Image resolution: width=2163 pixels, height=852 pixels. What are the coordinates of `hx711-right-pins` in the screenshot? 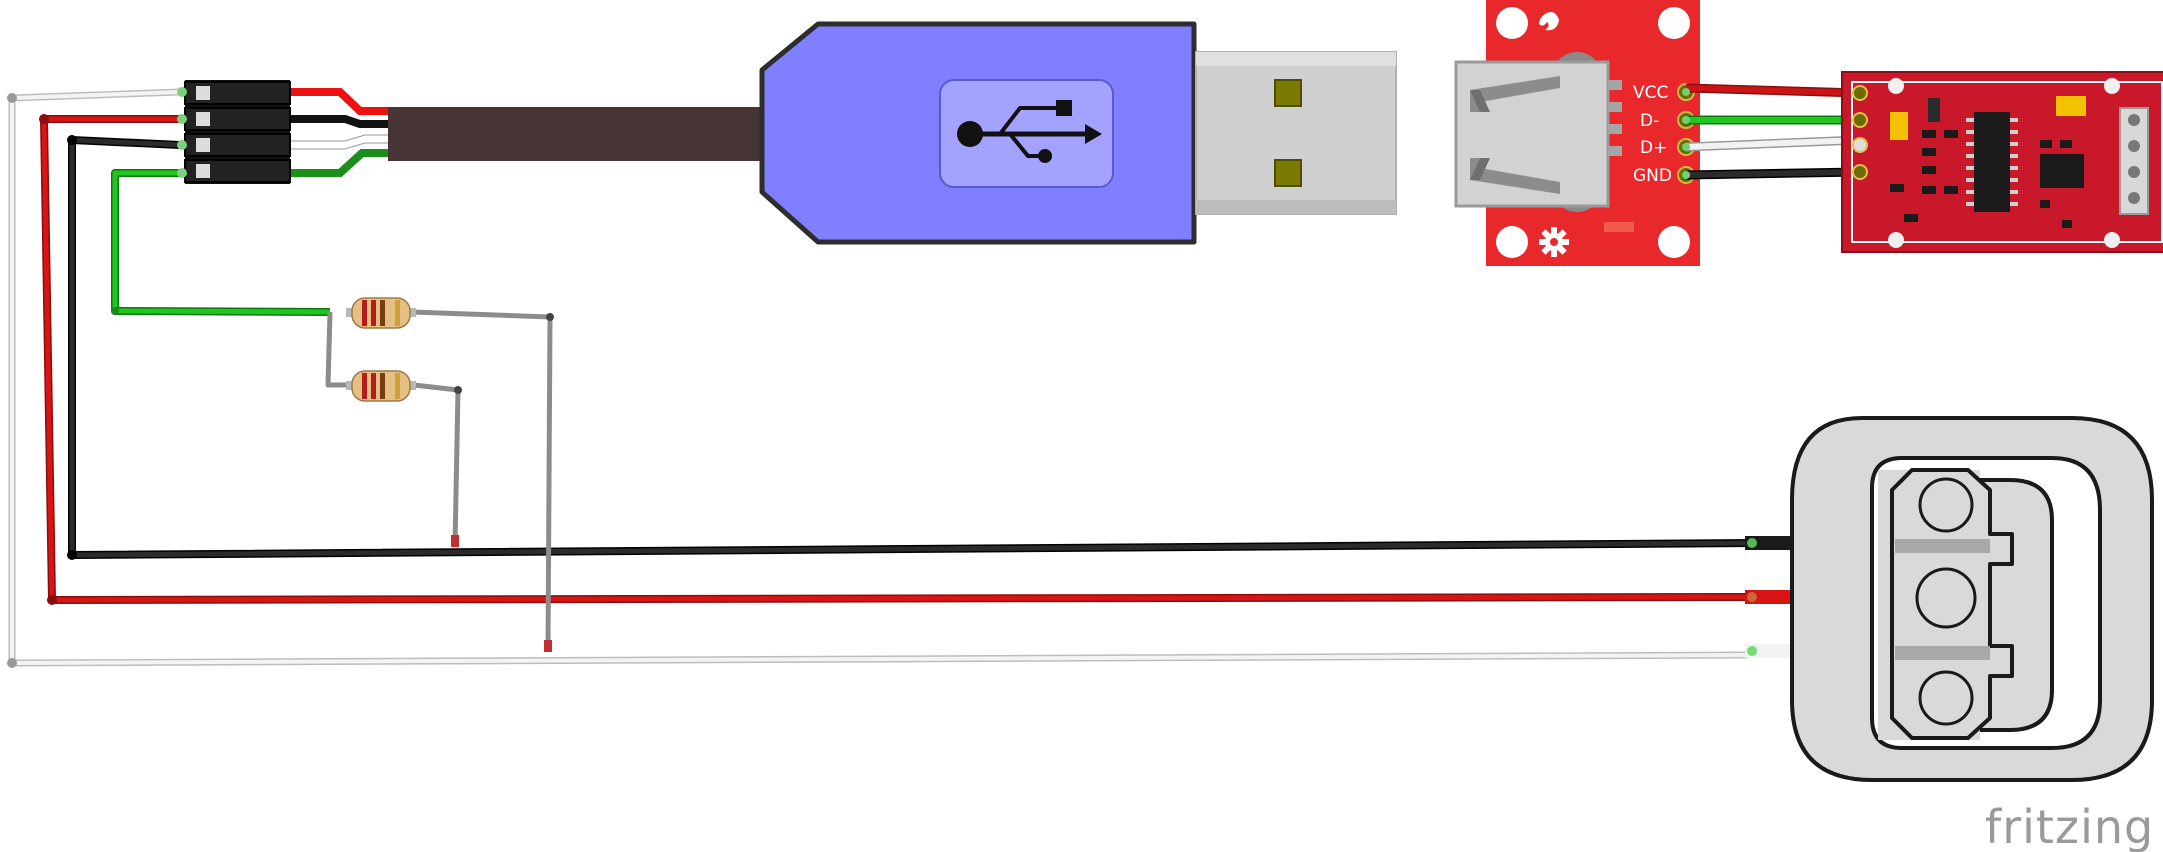 It's located at (2134, 161).